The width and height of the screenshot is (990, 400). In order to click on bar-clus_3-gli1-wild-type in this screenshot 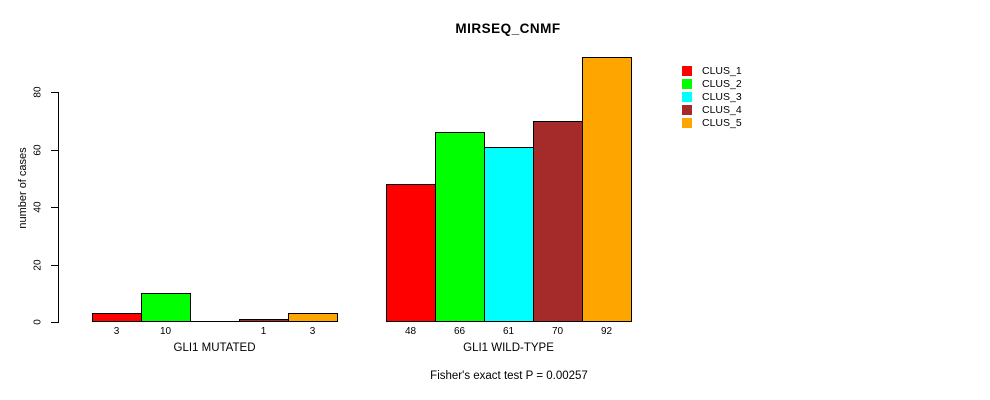, I will do `click(509, 234)`.